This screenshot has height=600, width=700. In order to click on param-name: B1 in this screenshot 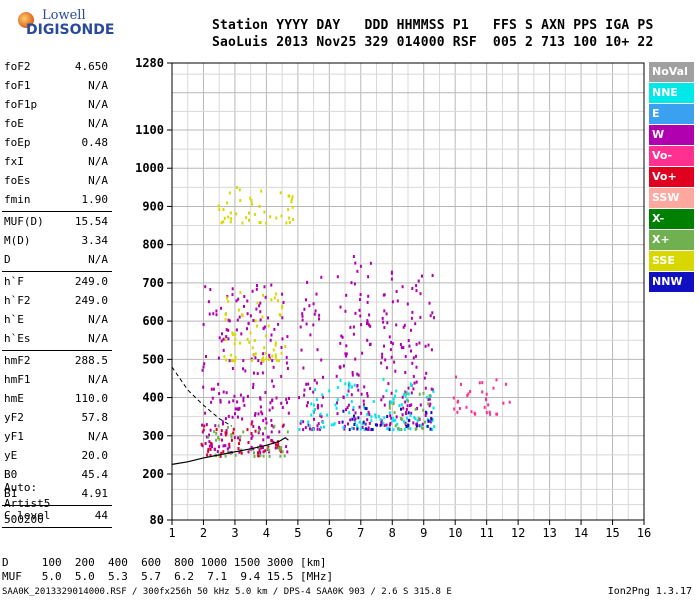, I will do `click(11, 493)`.